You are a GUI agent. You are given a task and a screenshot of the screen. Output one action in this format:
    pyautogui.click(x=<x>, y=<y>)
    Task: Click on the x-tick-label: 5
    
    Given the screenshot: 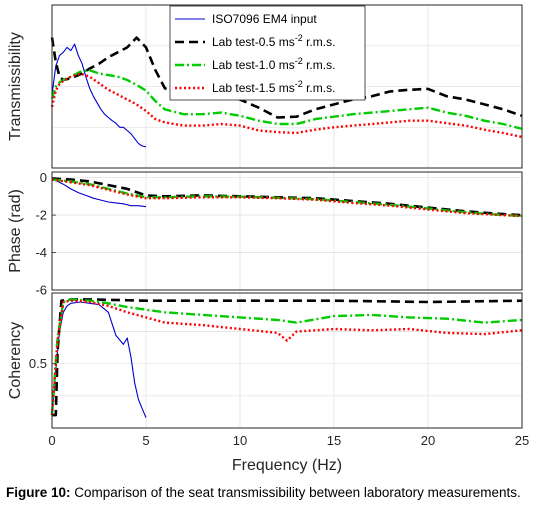 What is the action you would take?
    pyautogui.click(x=145, y=440)
    